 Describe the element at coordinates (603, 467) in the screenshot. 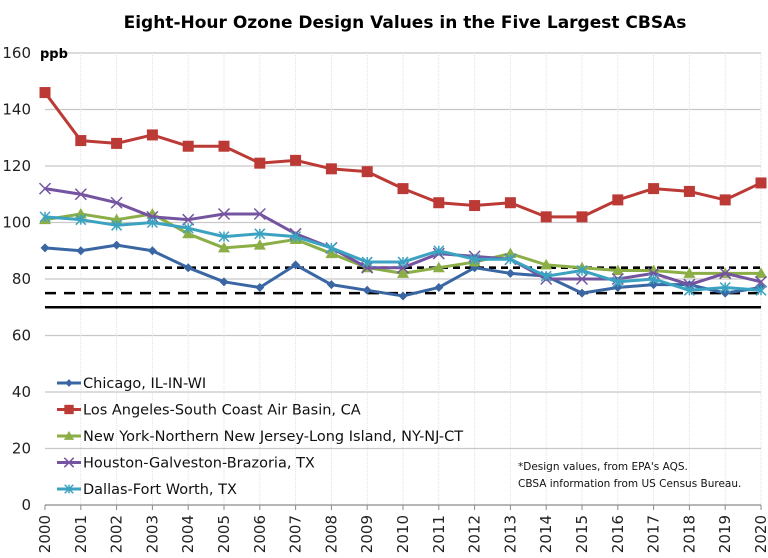

I see `source-note-line-1: *Design values, from EPA's AQS.` at that location.